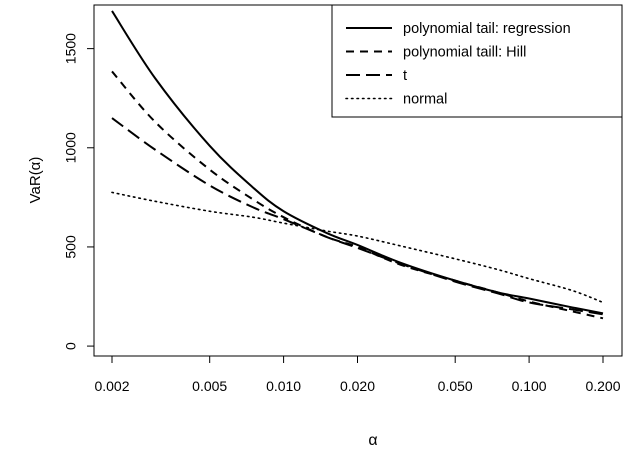 The width and height of the screenshot is (625, 453). Describe the element at coordinates (71, 48) in the screenshot. I see `y-tick-label: 1500` at that location.